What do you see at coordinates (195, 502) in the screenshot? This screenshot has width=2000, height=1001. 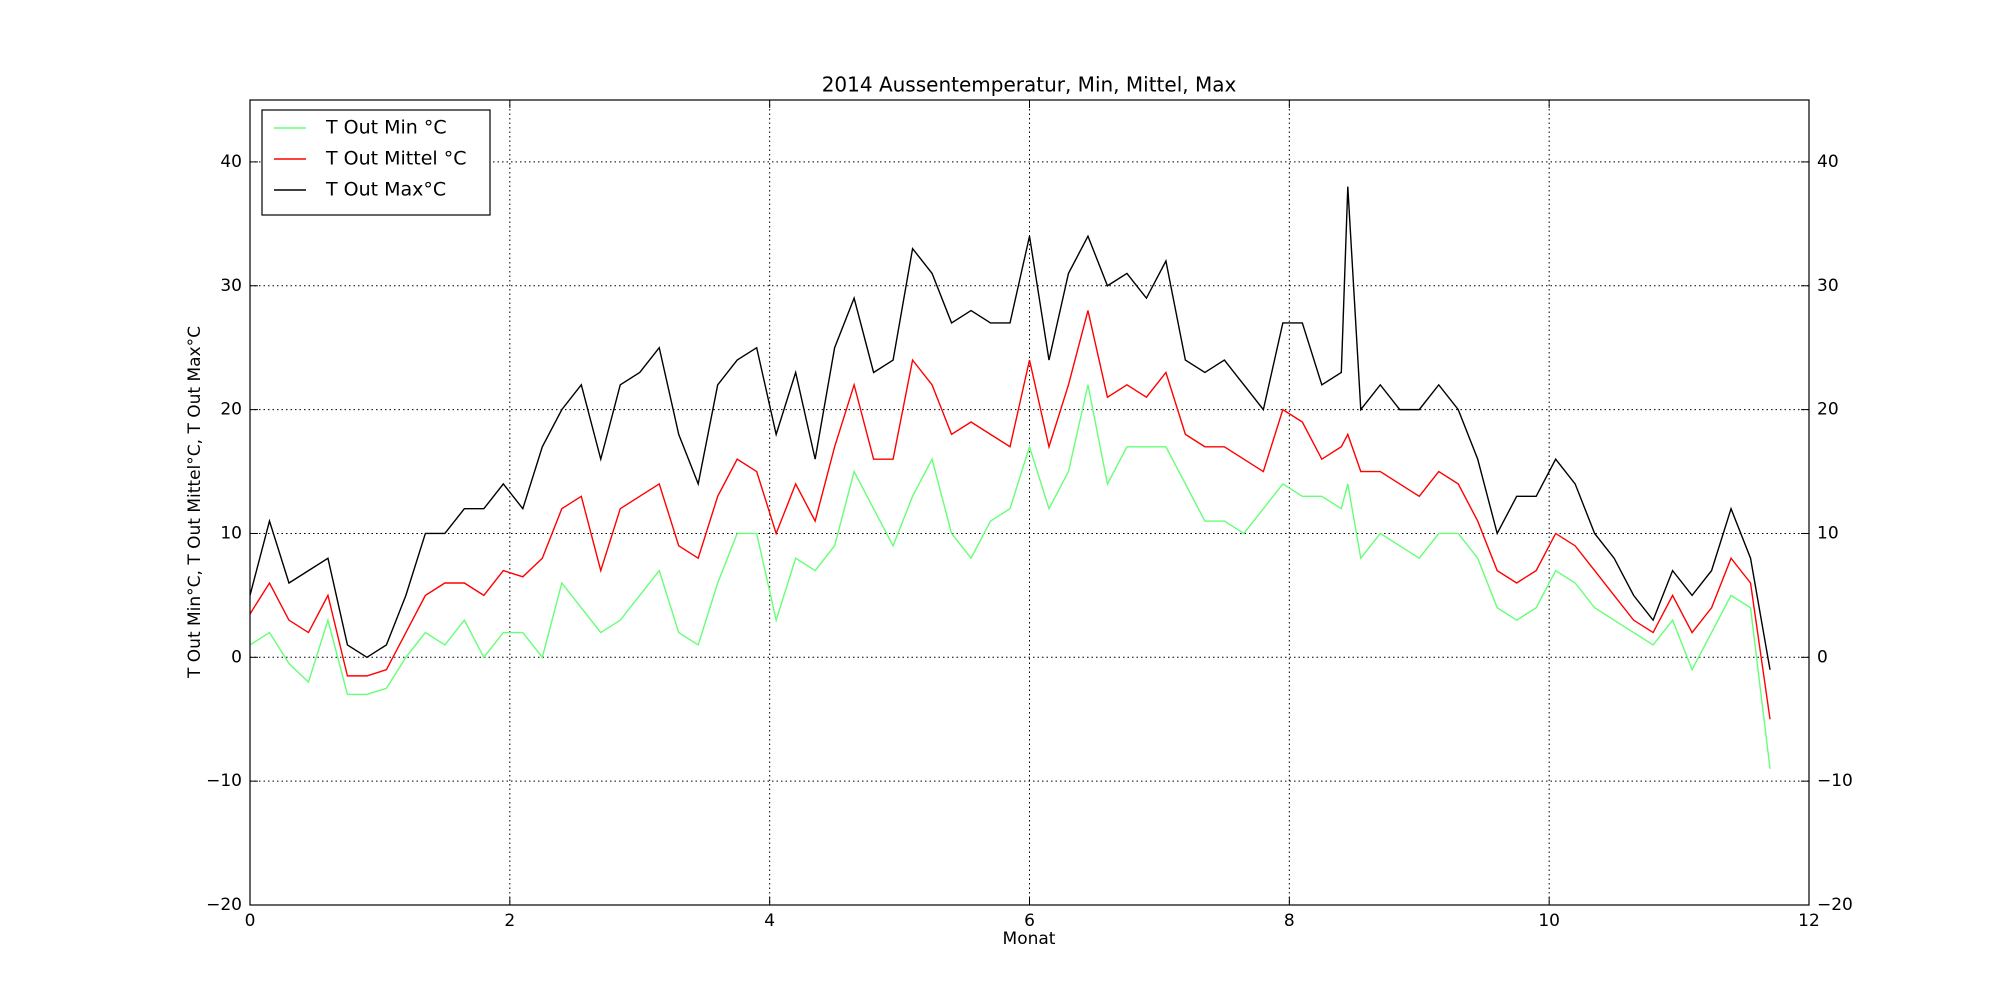 I see `y-axis-label: T Out Min°C, T Out Mittel°C, T Out Max°C` at bounding box center [195, 502].